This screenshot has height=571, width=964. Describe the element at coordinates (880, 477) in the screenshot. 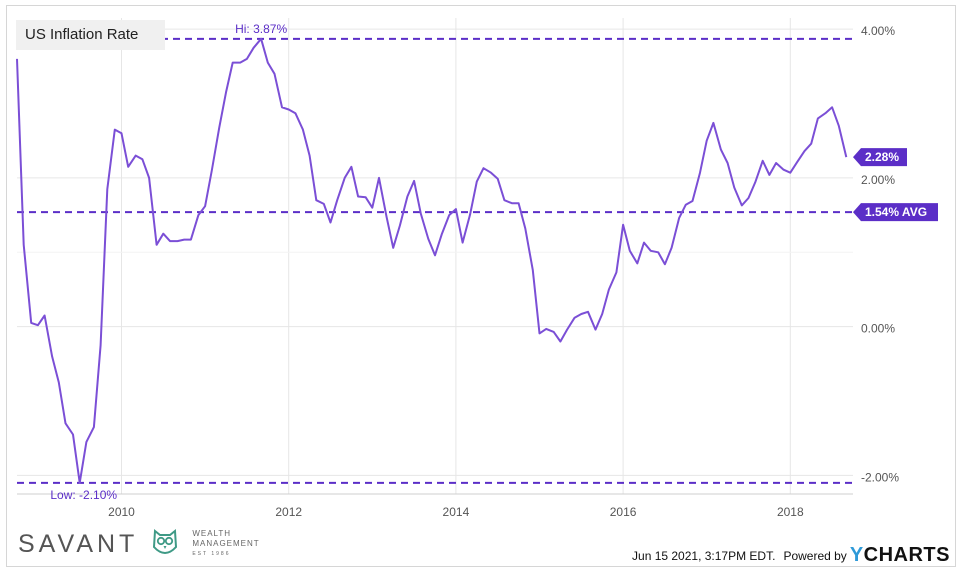

I see `y-tick-label--2: -2.00%` at that location.